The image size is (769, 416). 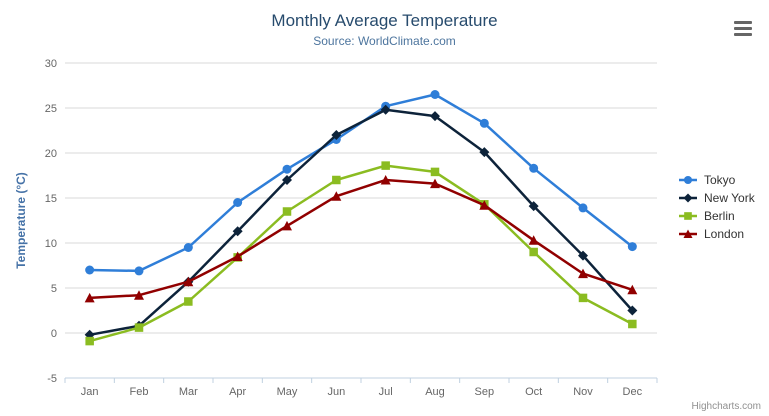 What do you see at coordinates (336, 392) in the screenshot?
I see `x-axis-label: Jun` at bounding box center [336, 392].